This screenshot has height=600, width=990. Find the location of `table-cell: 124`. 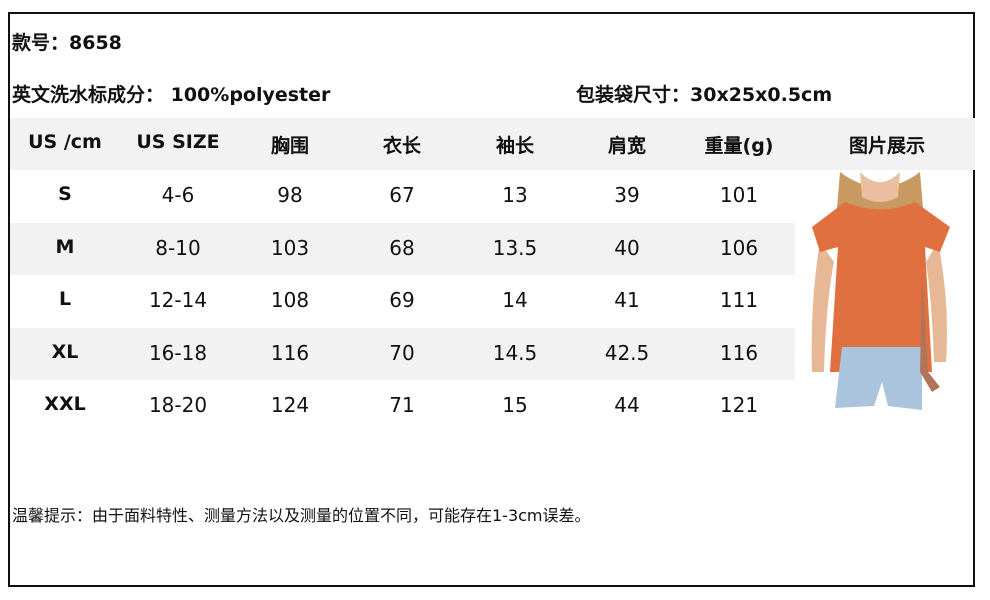

table-cell: 124 is located at coordinates (290, 405).